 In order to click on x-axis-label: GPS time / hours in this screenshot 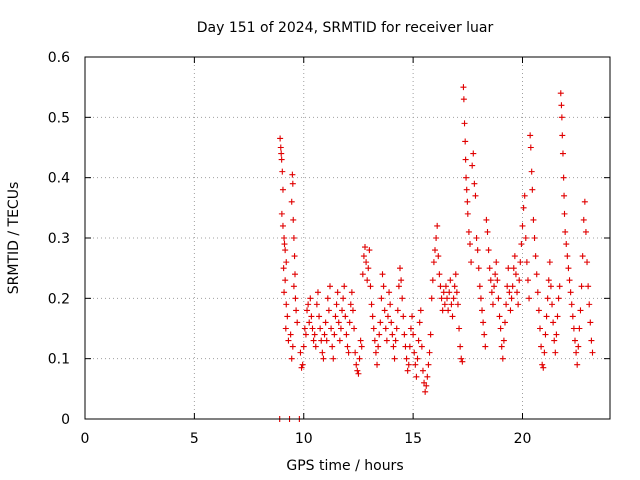, I will do `click(344, 466)`.